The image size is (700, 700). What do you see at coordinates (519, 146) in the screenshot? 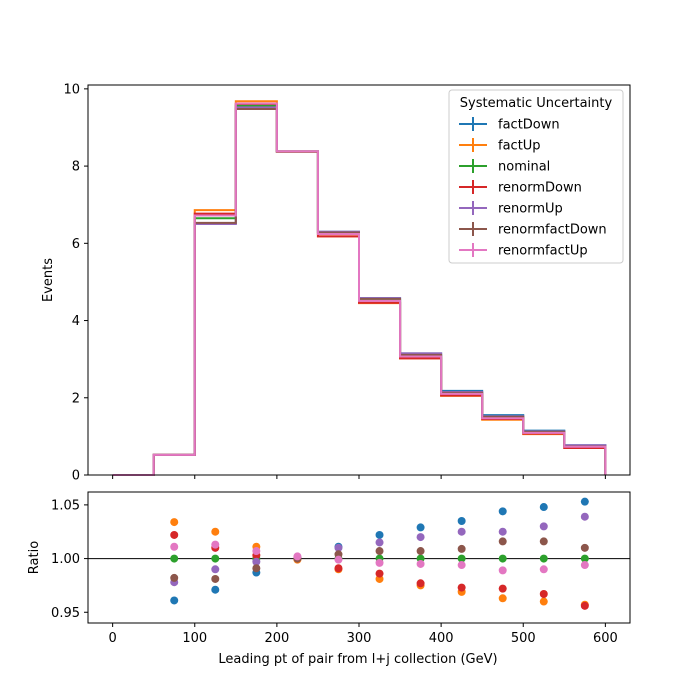
I see `legend-label: factUp` at bounding box center [519, 146].